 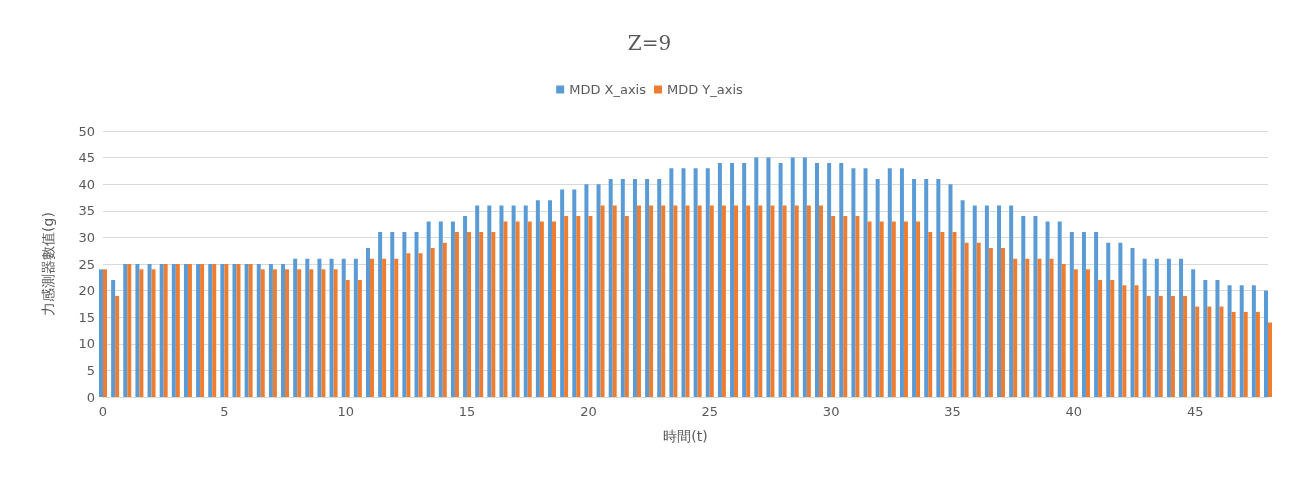 What do you see at coordinates (831, 411) in the screenshot?
I see `x-tick-label: 30` at bounding box center [831, 411].